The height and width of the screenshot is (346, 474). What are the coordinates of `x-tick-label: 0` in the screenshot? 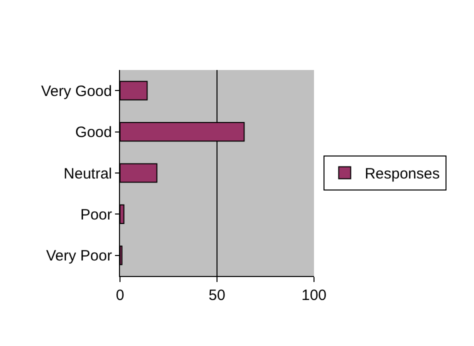 It's located at (120, 295).